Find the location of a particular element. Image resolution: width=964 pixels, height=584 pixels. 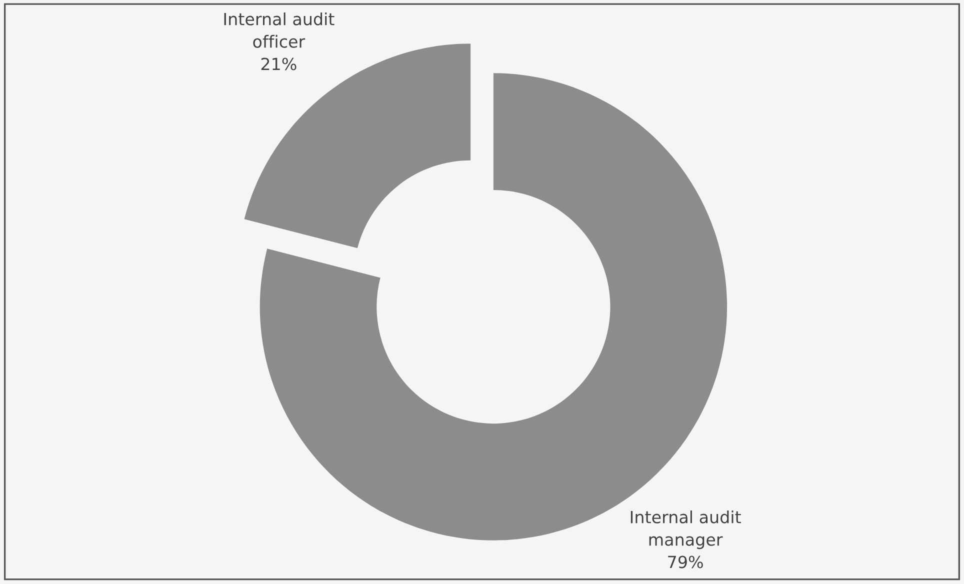

slice-label: Internal audit manager is located at coordinates (685, 530).